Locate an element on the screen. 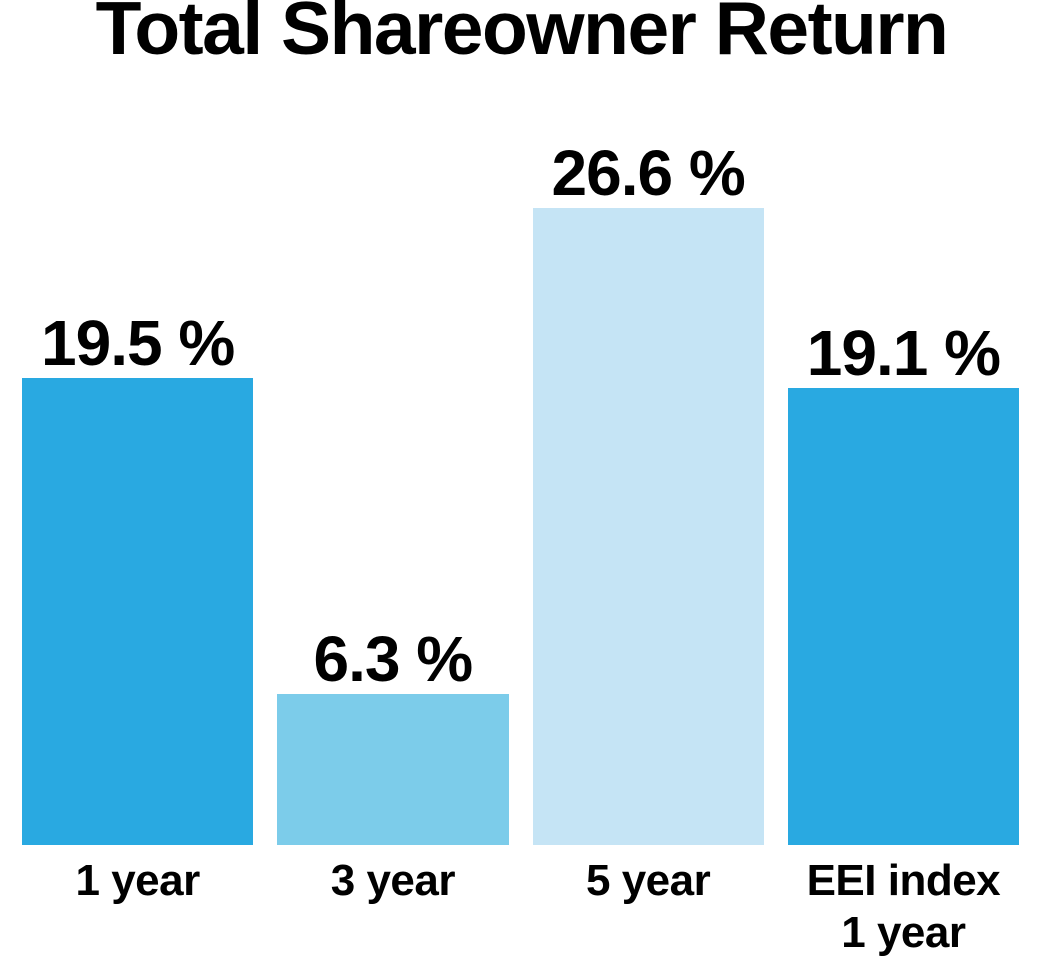 This screenshot has height=968, width=1043. x-axis-labels: 1 year 3 year 5 year EEI index 1 year is located at coordinates (520, 902).